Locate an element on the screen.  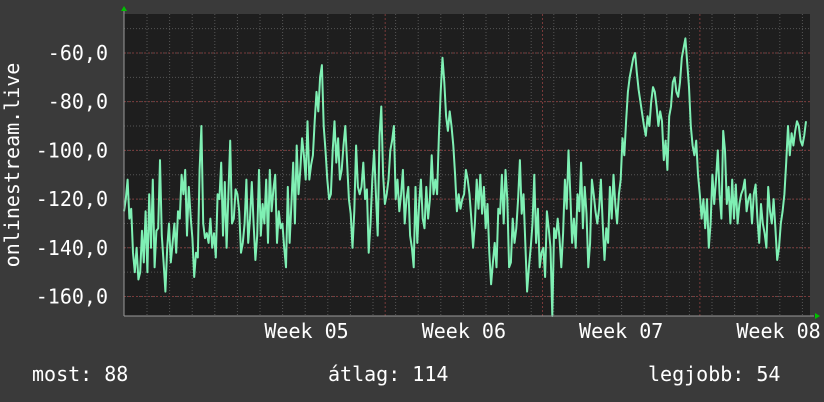
x-tick-label: Week 08 is located at coordinates (778, 331).